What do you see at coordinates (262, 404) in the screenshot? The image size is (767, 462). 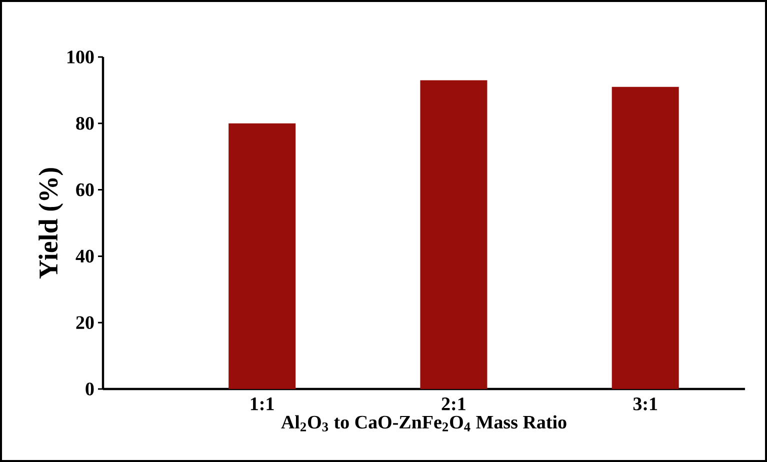 I see `x-tick-label: 1:1` at bounding box center [262, 404].